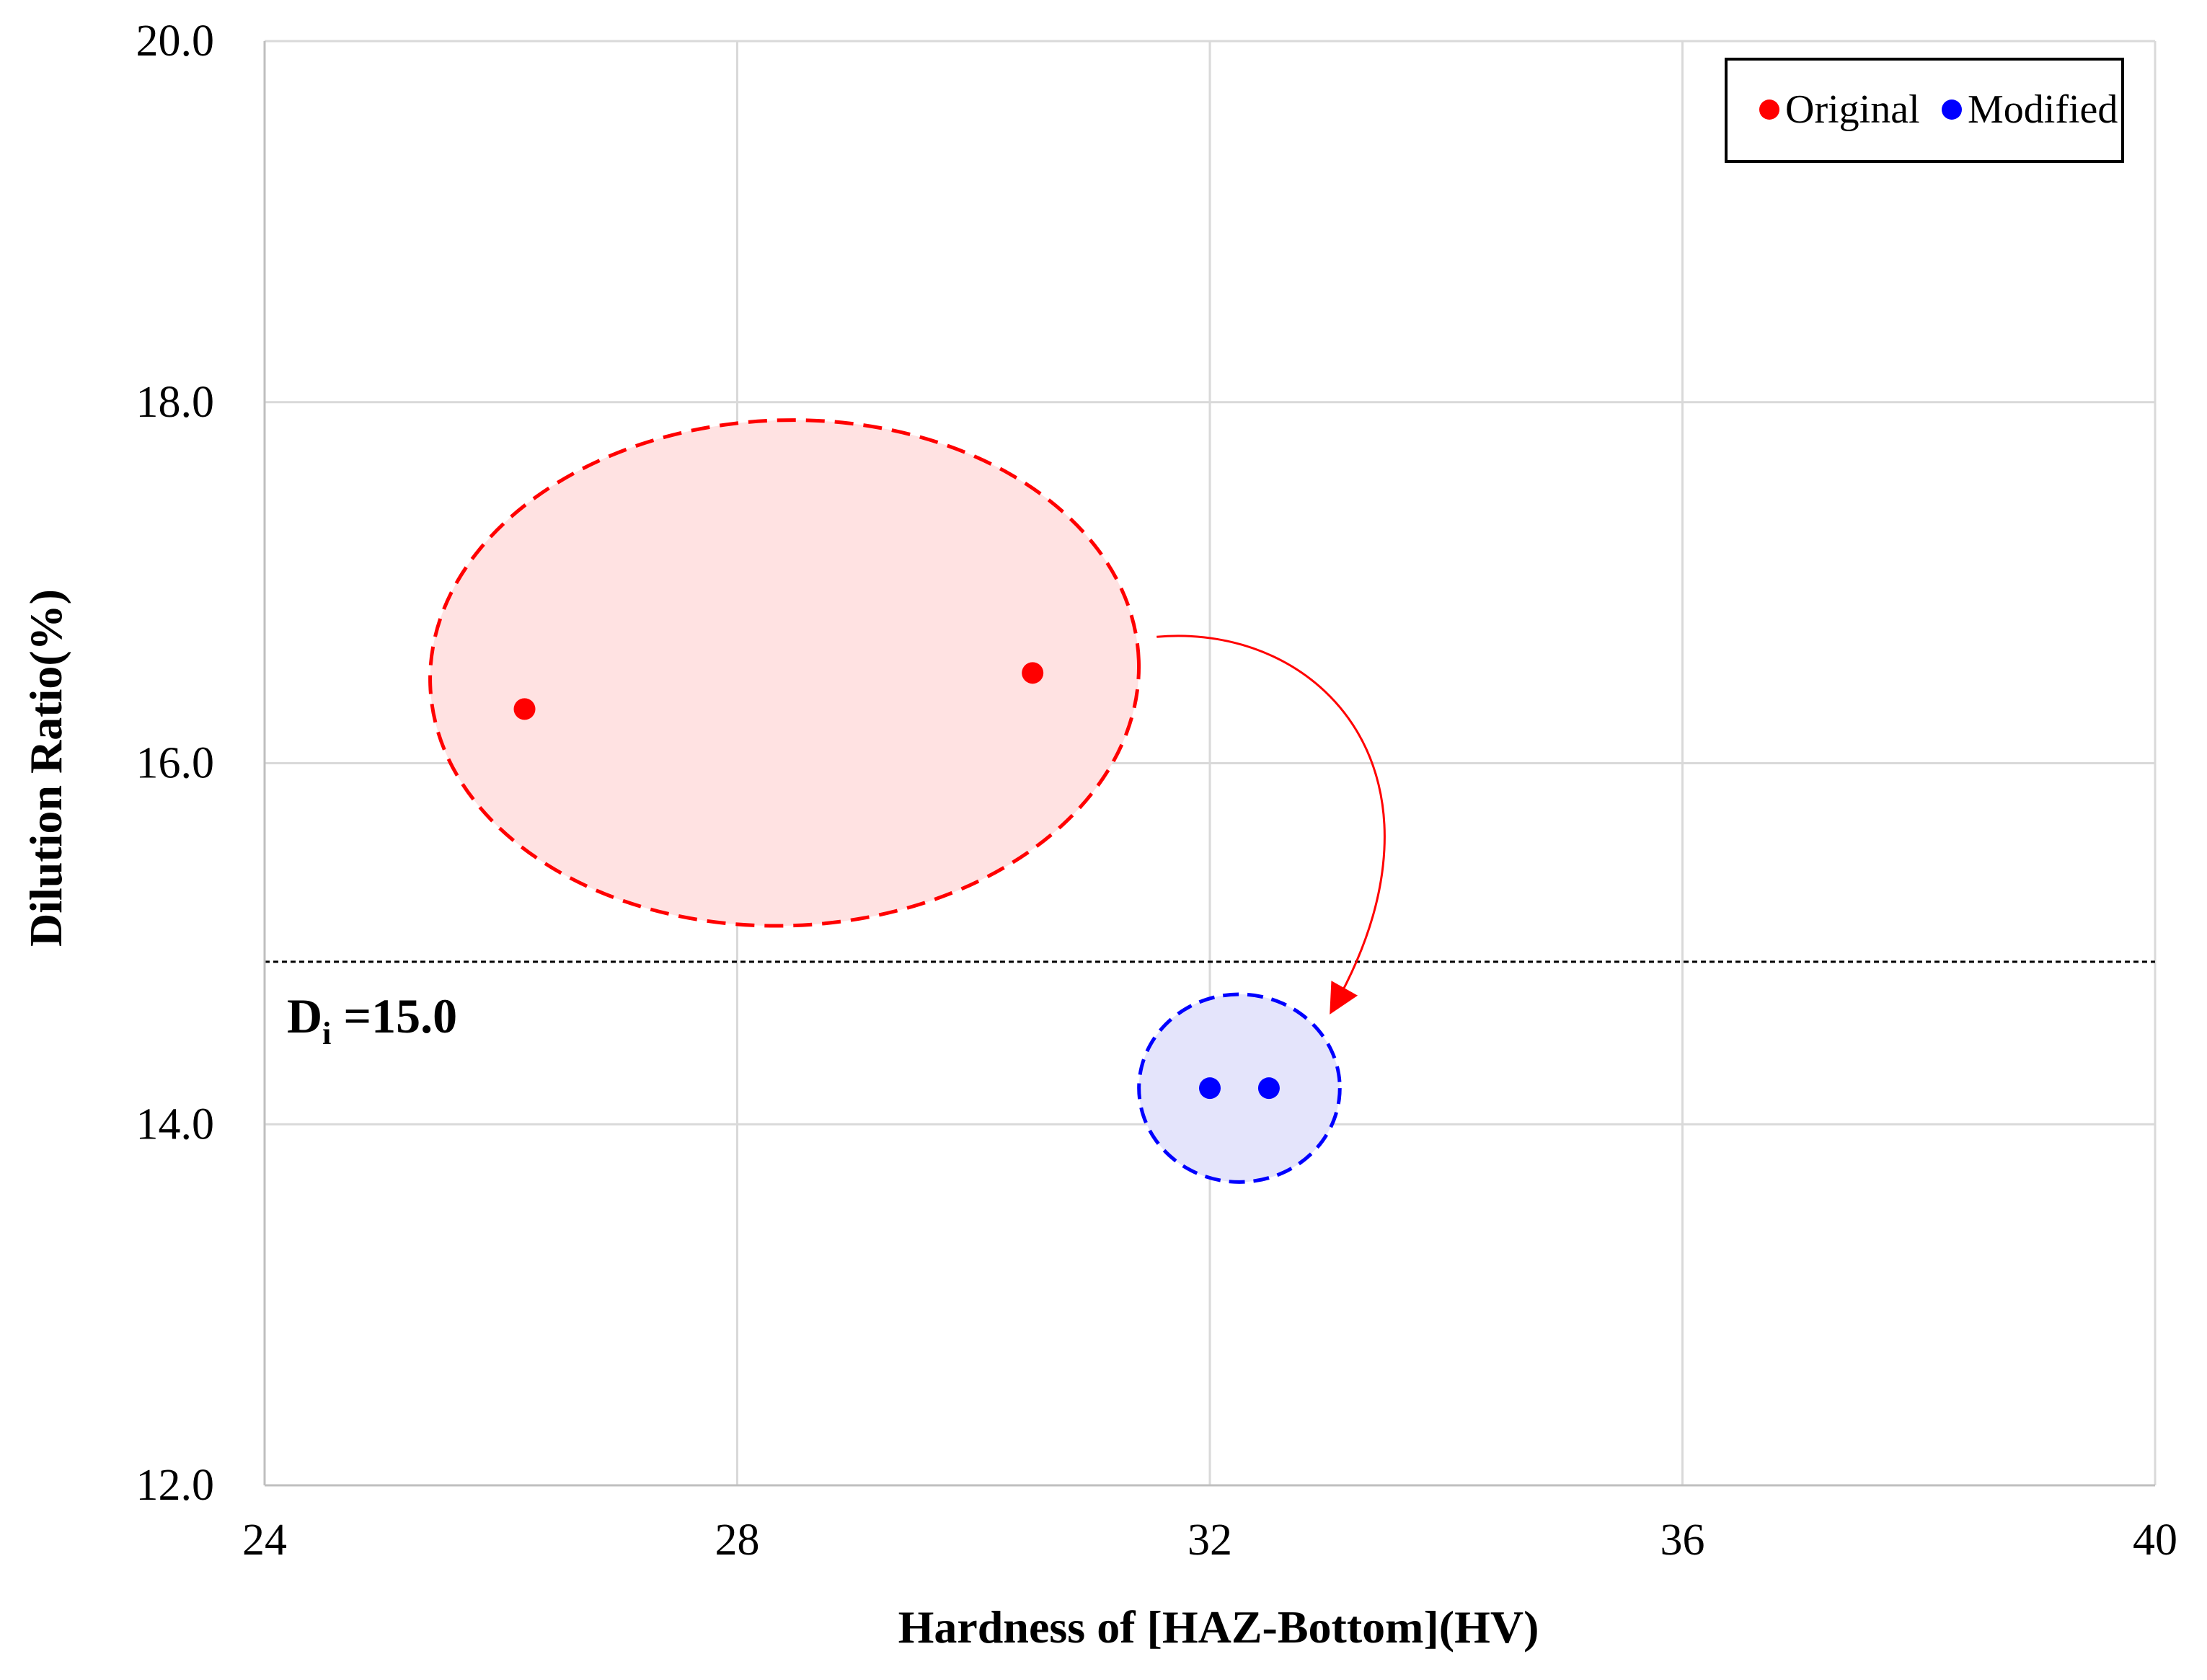  I want to click on svg-text: Di =15.0, so click(372, 1020).